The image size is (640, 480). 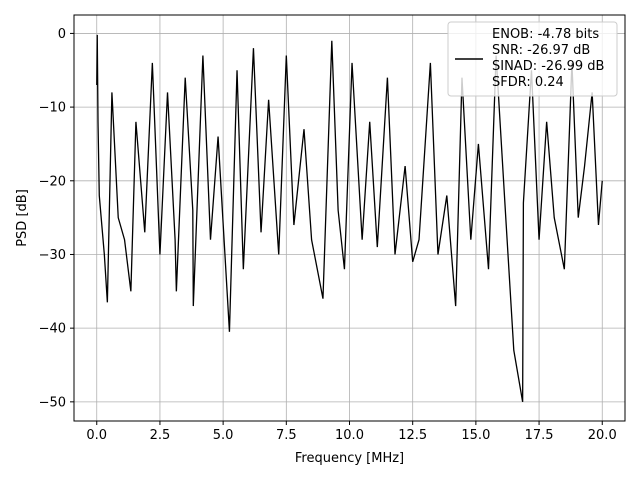 What do you see at coordinates (96, 435) in the screenshot?
I see `x-tick-label: 0.0` at bounding box center [96, 435].